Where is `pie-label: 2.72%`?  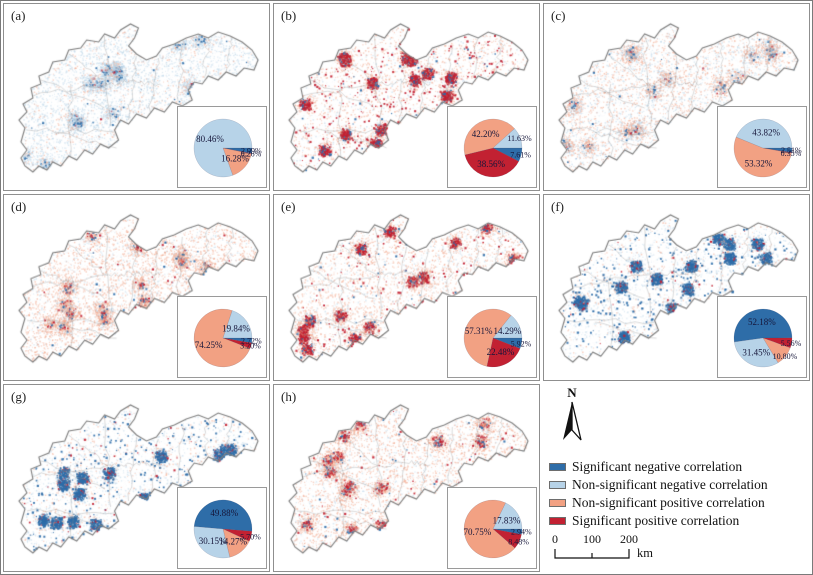
pie-label: 2.72% is located at coordinates (251, 341).